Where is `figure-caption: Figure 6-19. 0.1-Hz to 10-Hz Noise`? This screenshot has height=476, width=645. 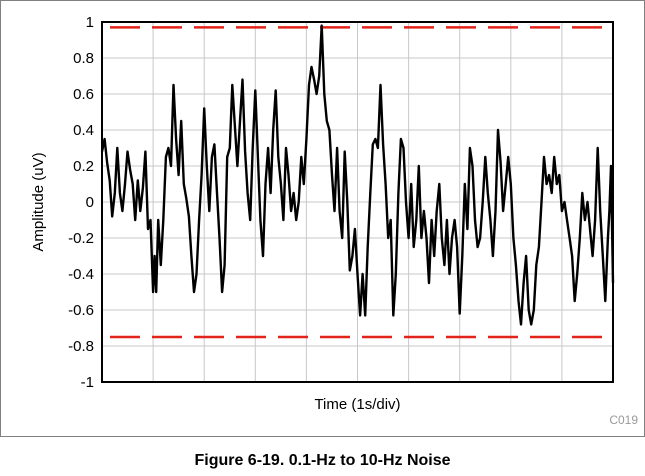
figure-caption: Figure 6-19. 0.1-Hz to 10-Hz Noise is located at coordinates (322, 460).